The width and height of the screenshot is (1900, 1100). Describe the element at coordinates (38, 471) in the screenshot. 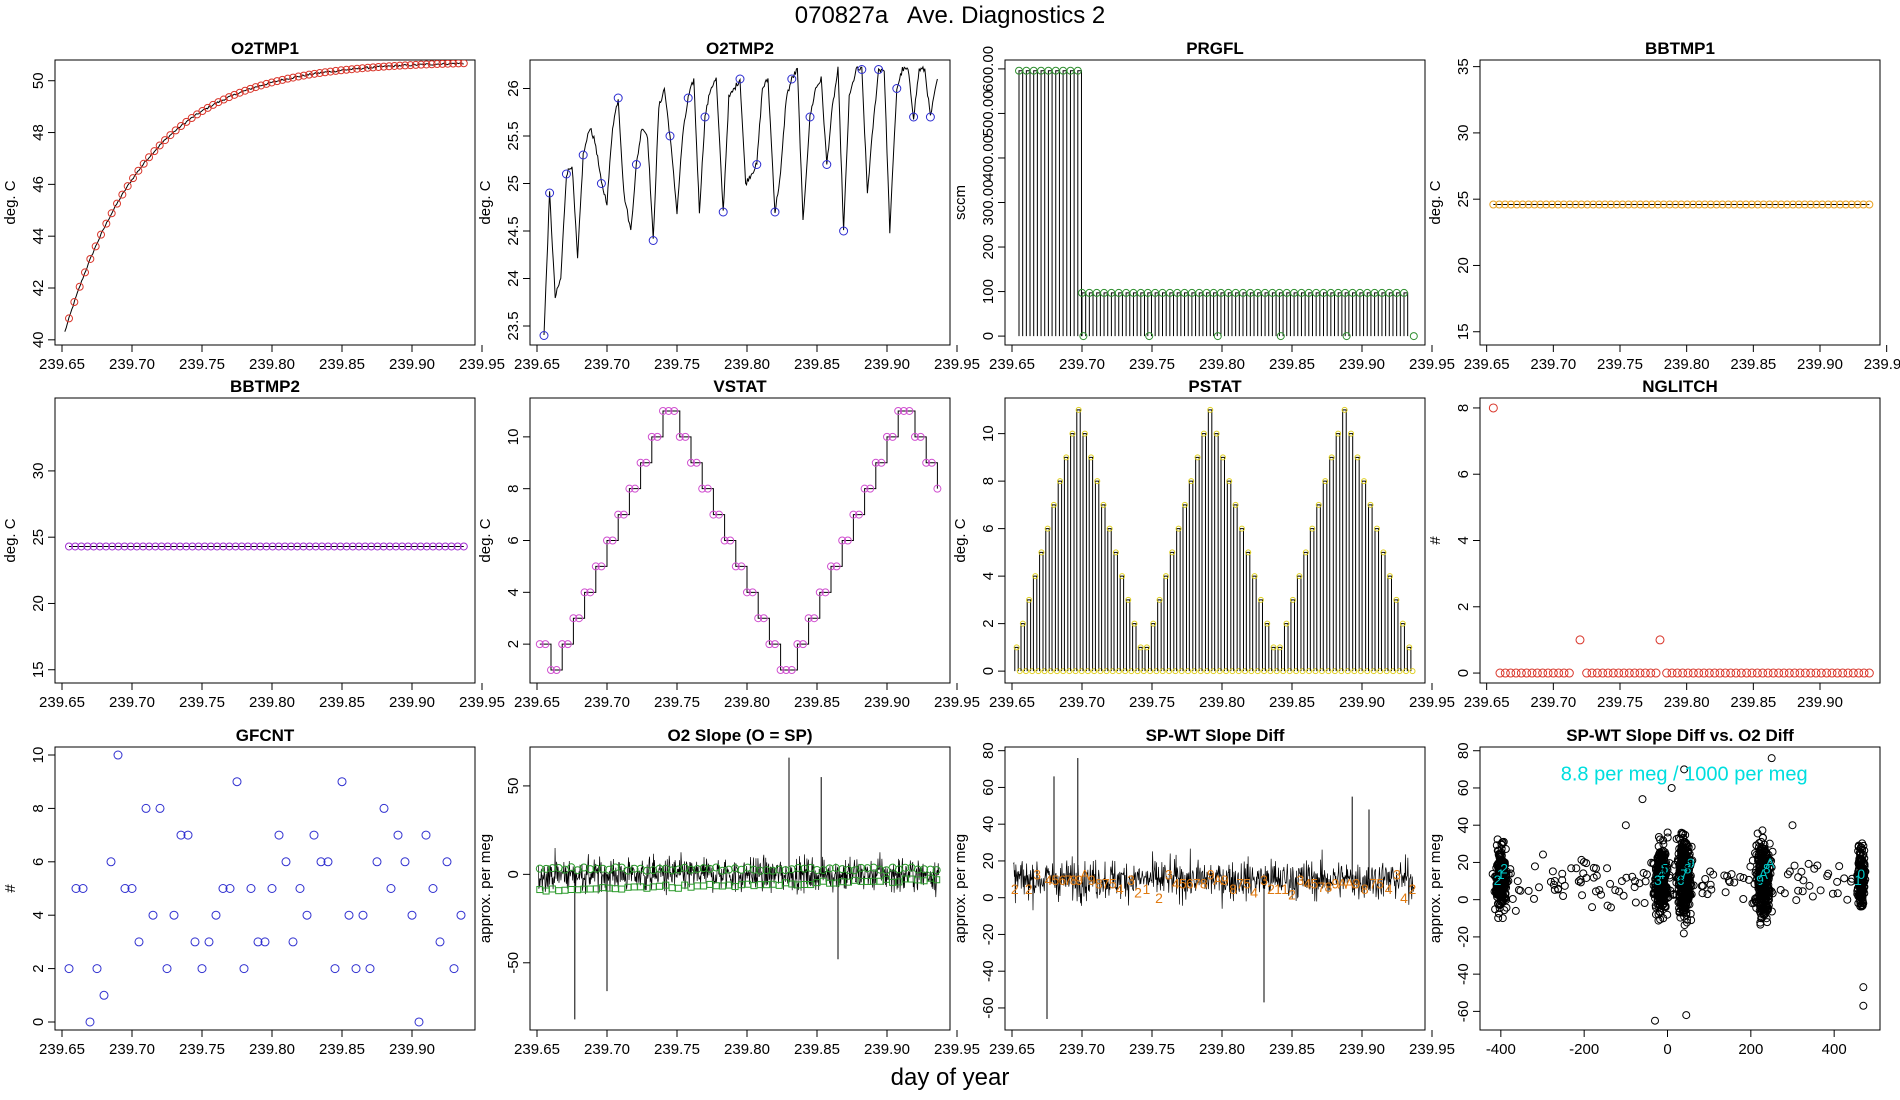

I see `y-tick-label: 30` at that location.